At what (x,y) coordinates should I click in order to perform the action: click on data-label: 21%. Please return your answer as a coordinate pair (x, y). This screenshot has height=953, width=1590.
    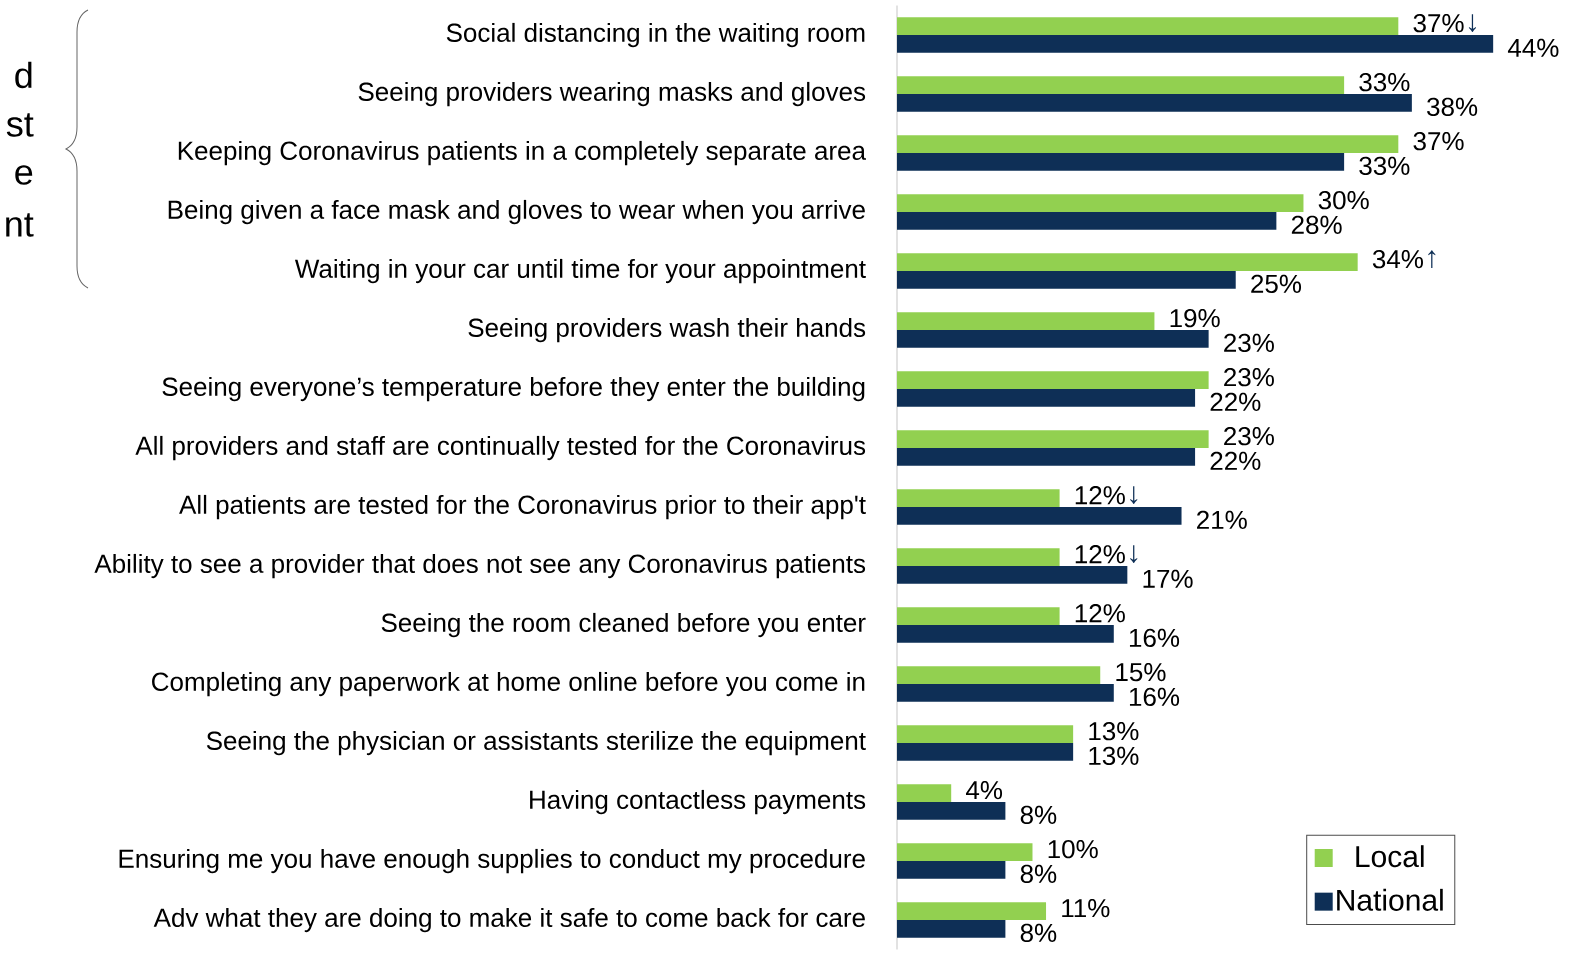
    Looking at the image, I should click on (1222, 520).